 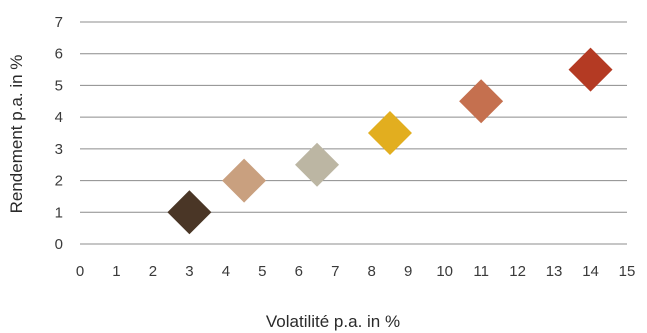 I want to click on x-tick-label: 5, so click(x=262, y=271).